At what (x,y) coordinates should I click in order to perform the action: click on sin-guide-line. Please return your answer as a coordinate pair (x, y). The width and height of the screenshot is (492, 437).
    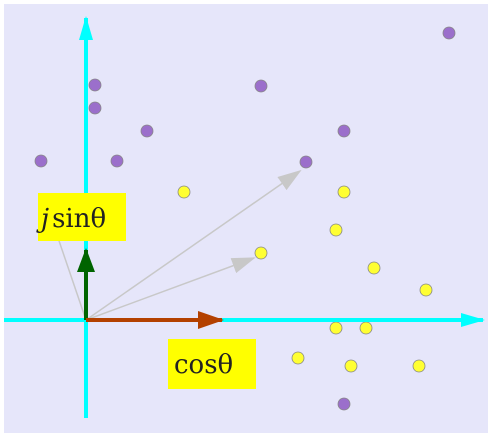
    Looking at the image, I should click on (71, 276).